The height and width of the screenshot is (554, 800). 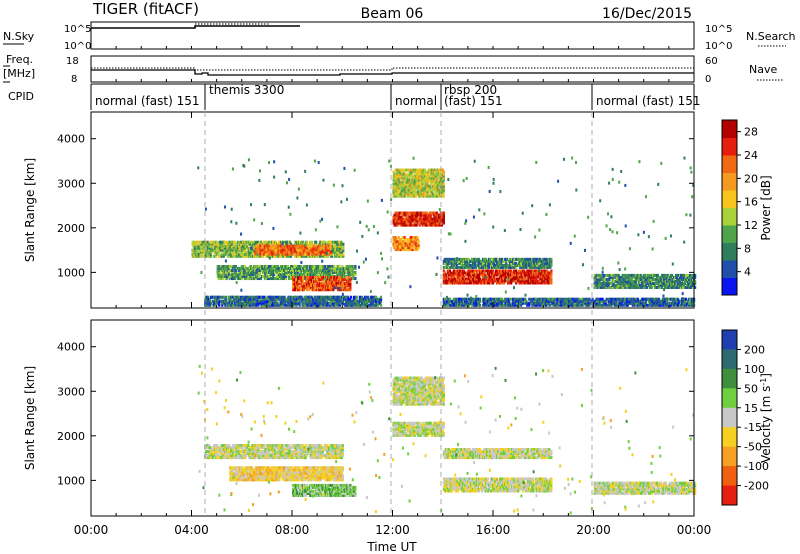 I want to click on nave-tick-0: 0, so click(x=708, y=79).